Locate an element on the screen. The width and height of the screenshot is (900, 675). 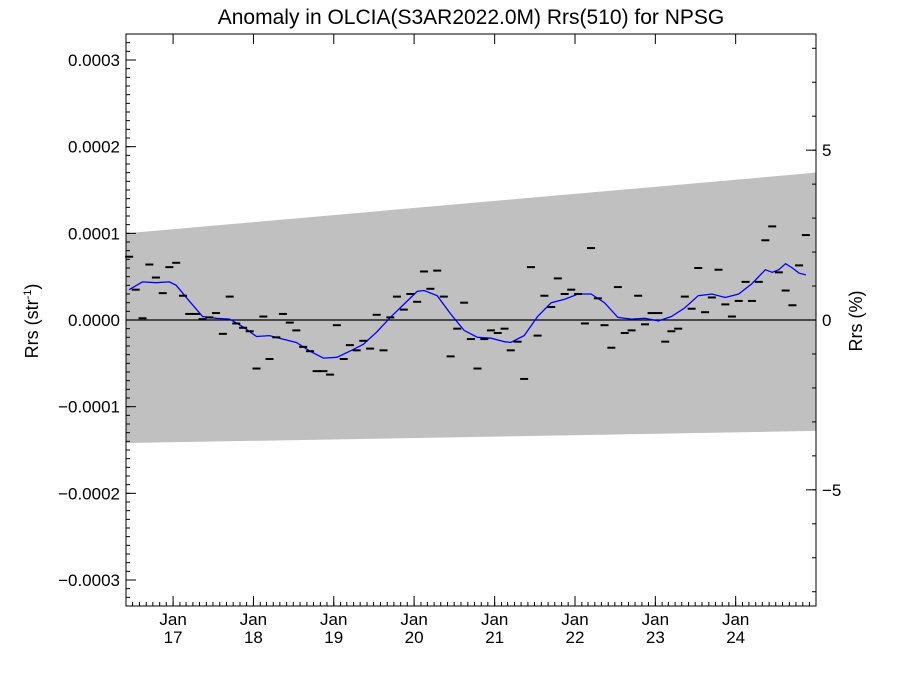
y-tick-label: −0.0001 is located at coordinates (89, 407).